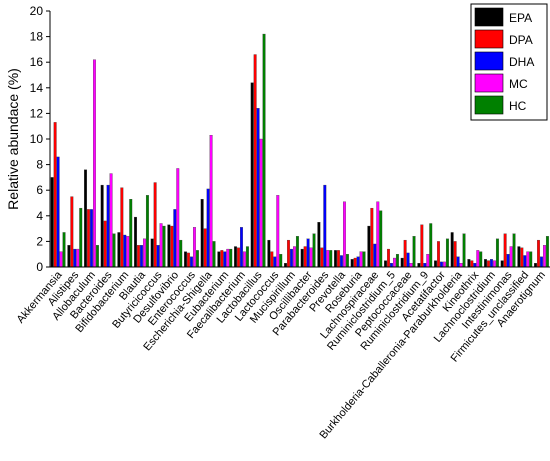 The width and height of the screenshot is (550, 461). Describe the element at coordinates (489, 61) in the screenshot. I see `legend-swatch-dha` at that location.